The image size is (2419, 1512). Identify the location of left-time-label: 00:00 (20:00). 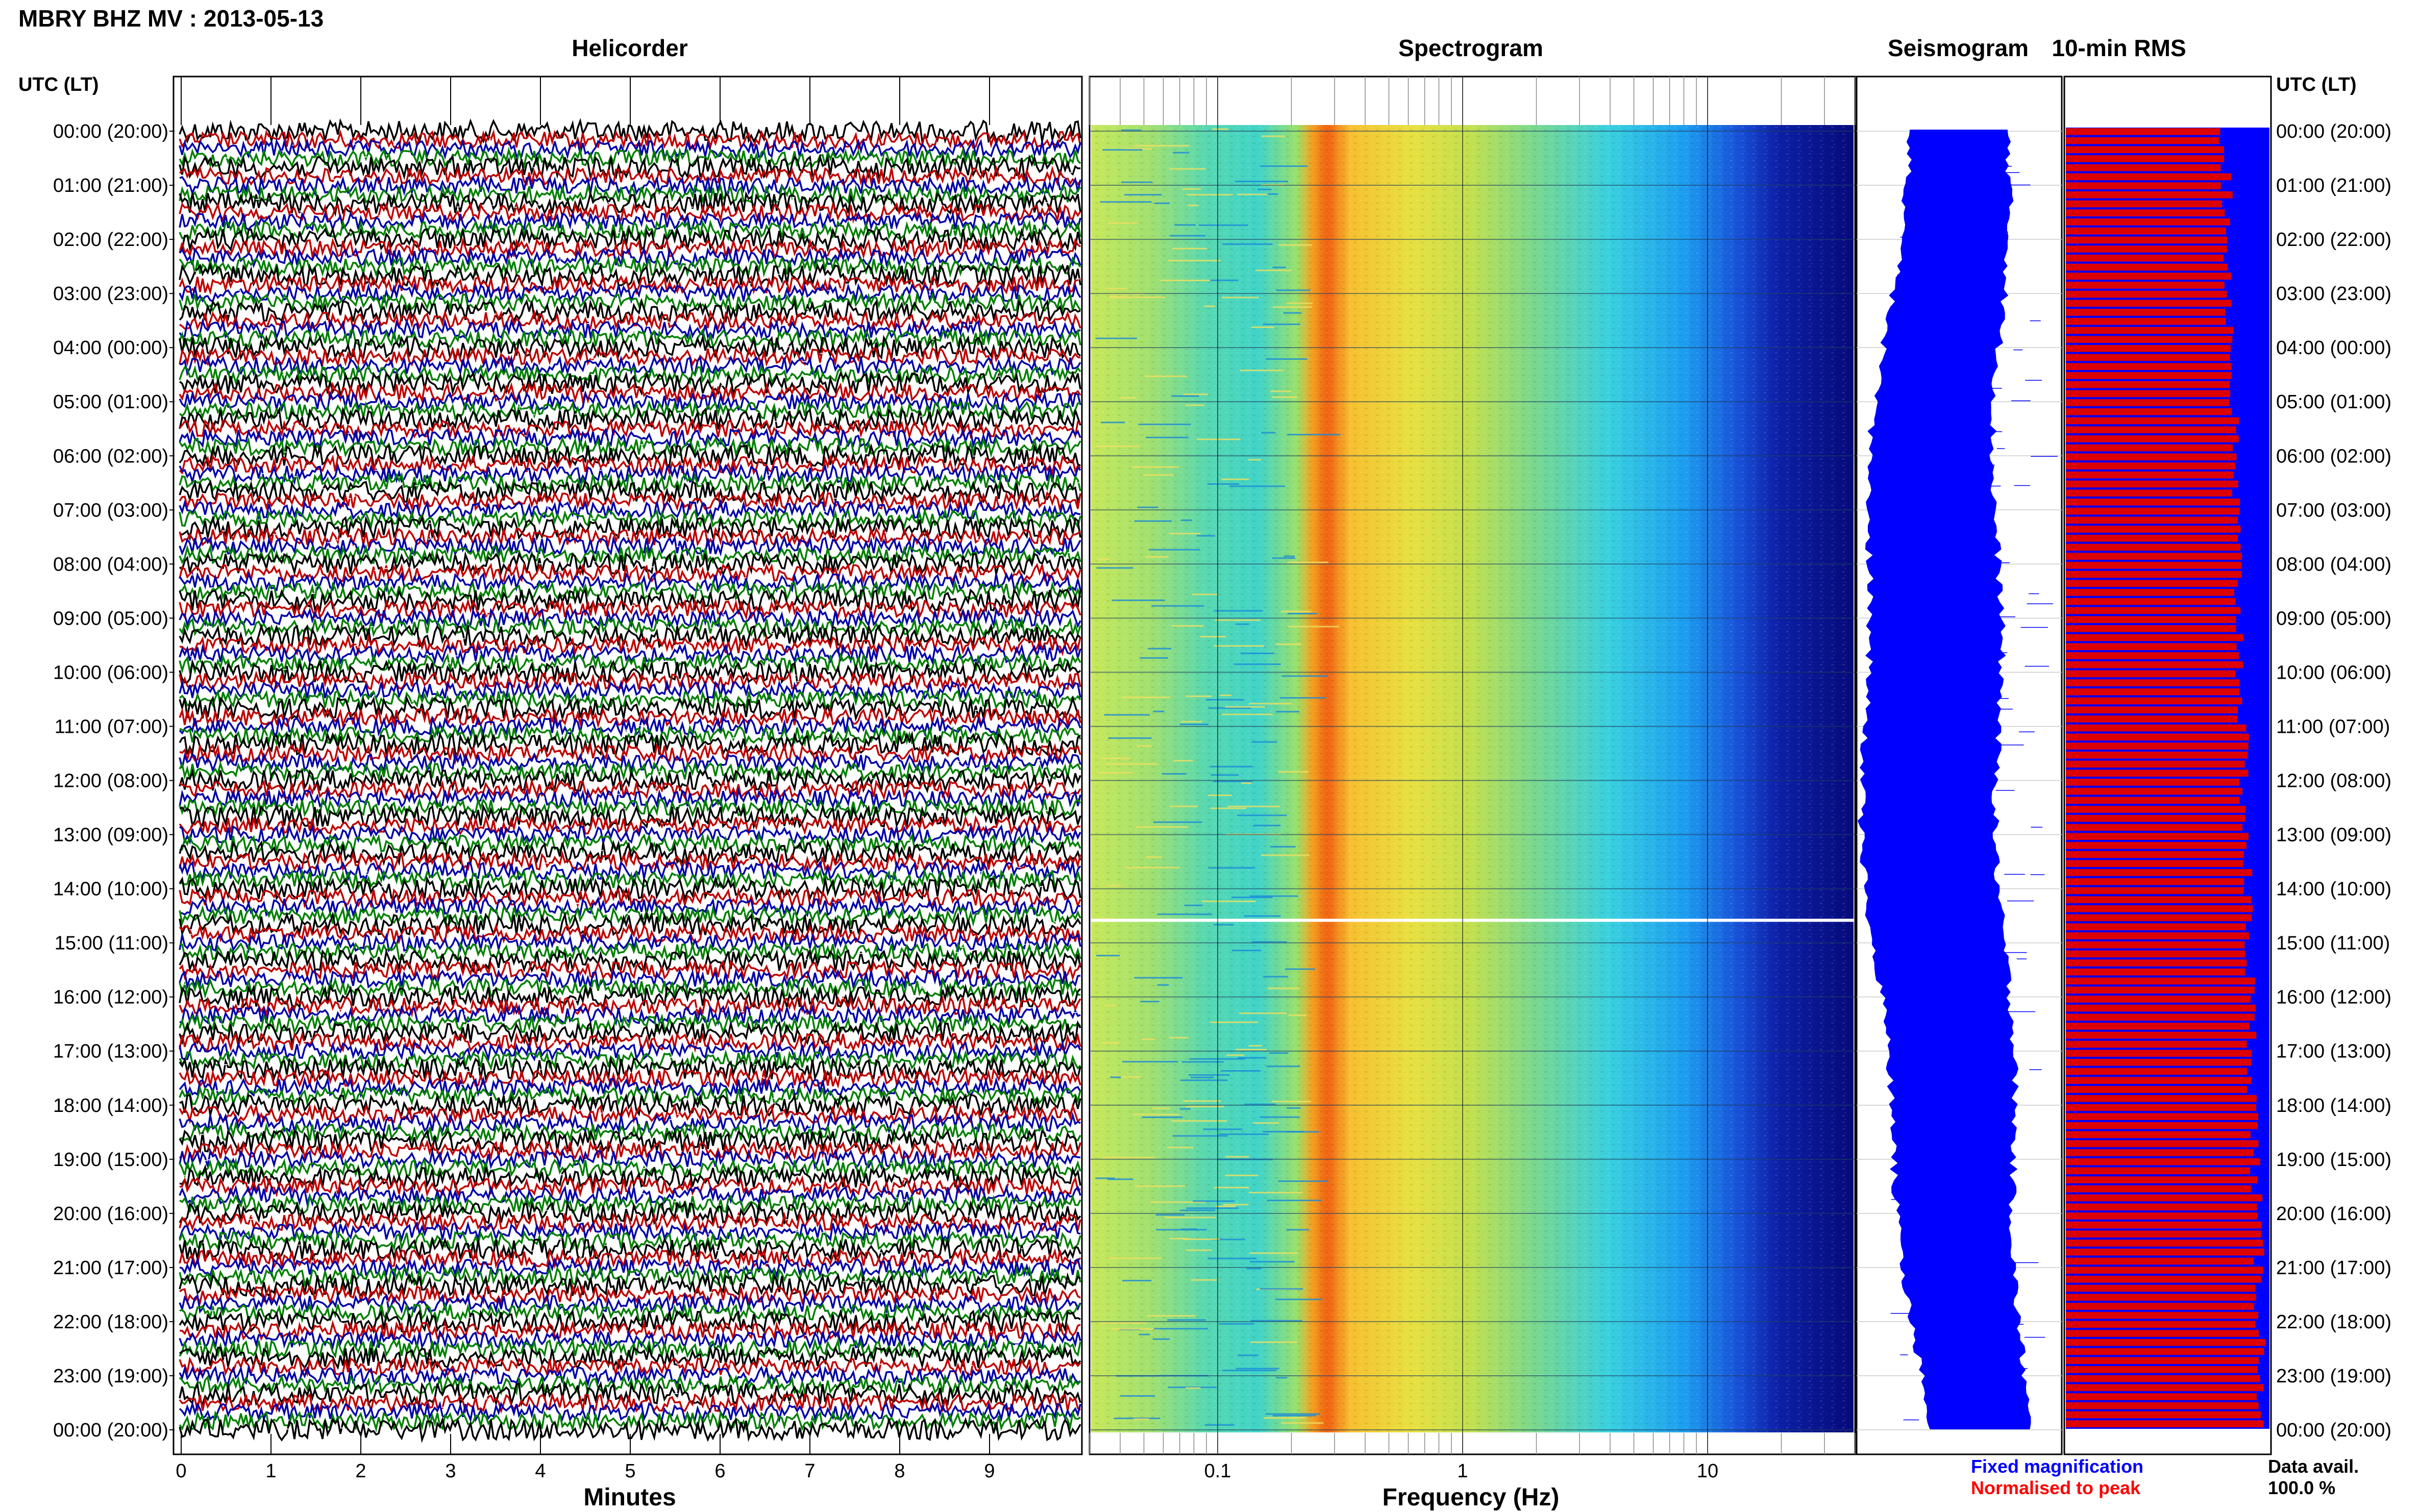
(110, 1430).